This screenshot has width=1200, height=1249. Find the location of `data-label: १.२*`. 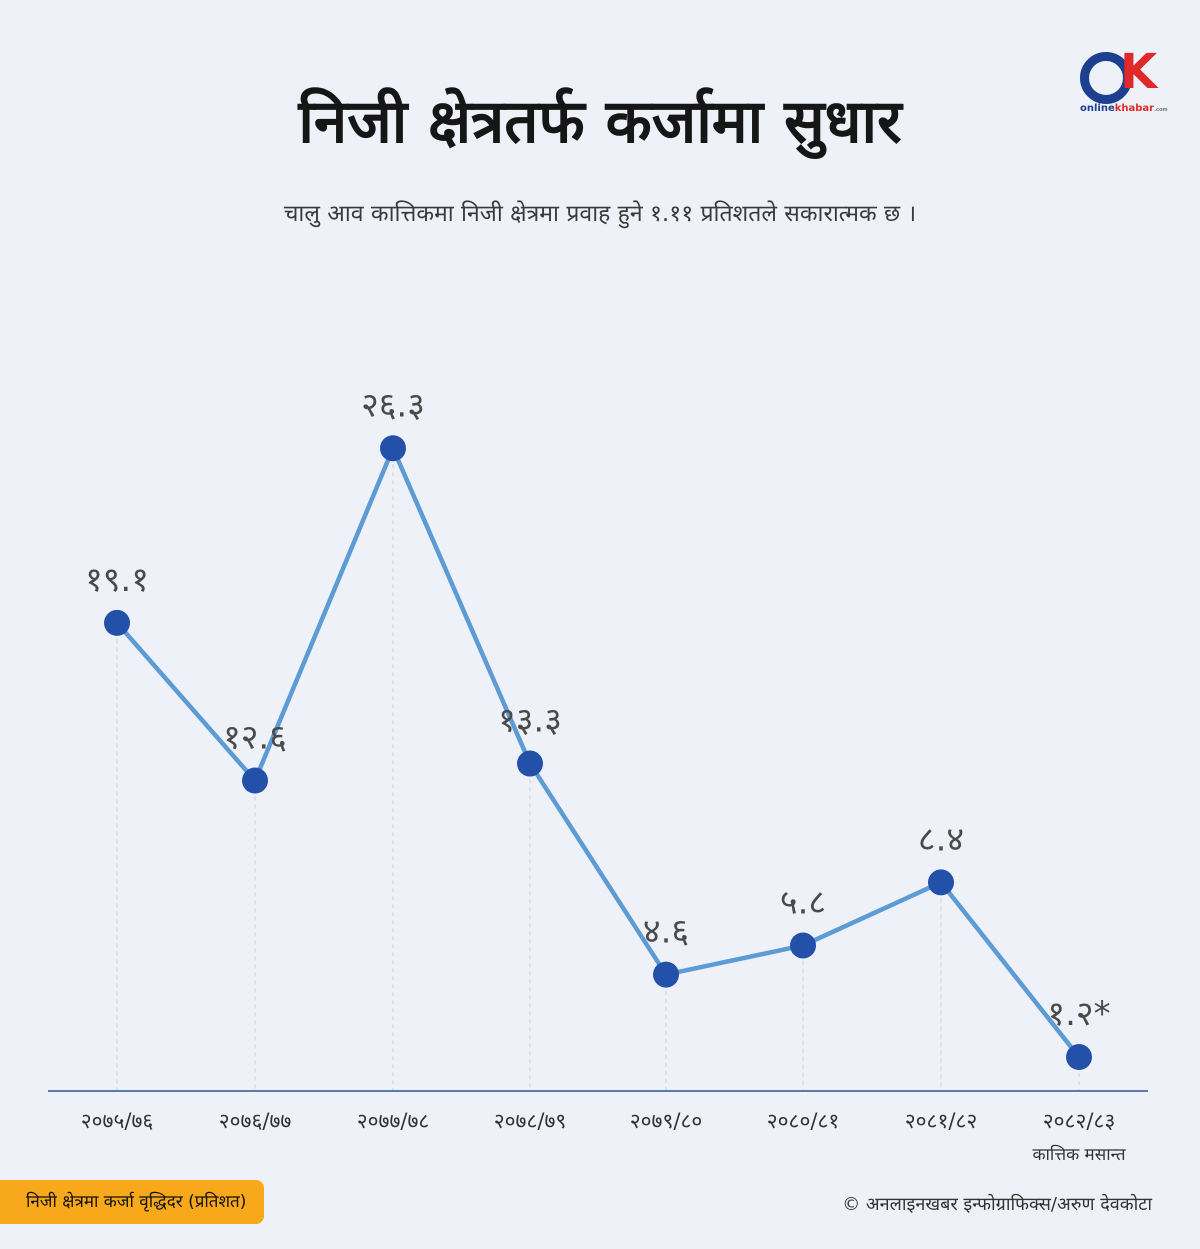

data-label: १.२* is located at coordinates (1078, 1014).